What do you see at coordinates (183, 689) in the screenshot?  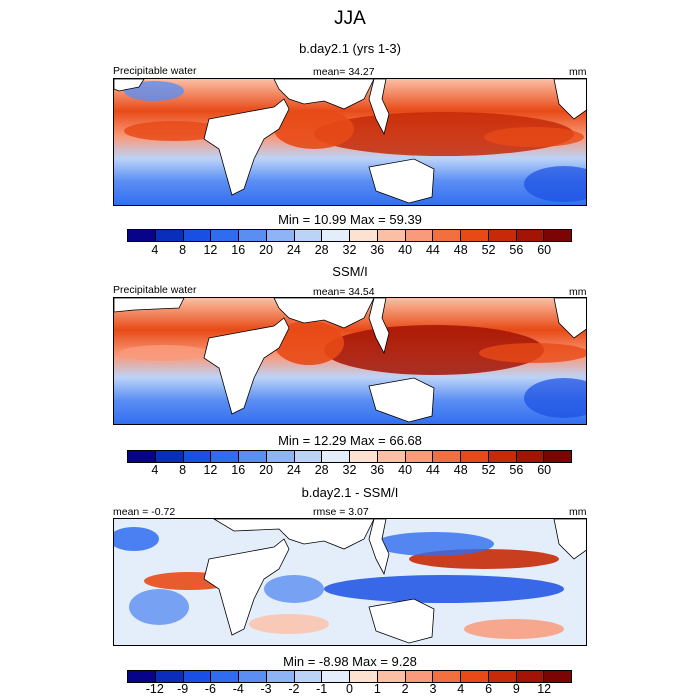 I see `panel3-colorbar-tick-label: -9` at bounding box center [183, 689].